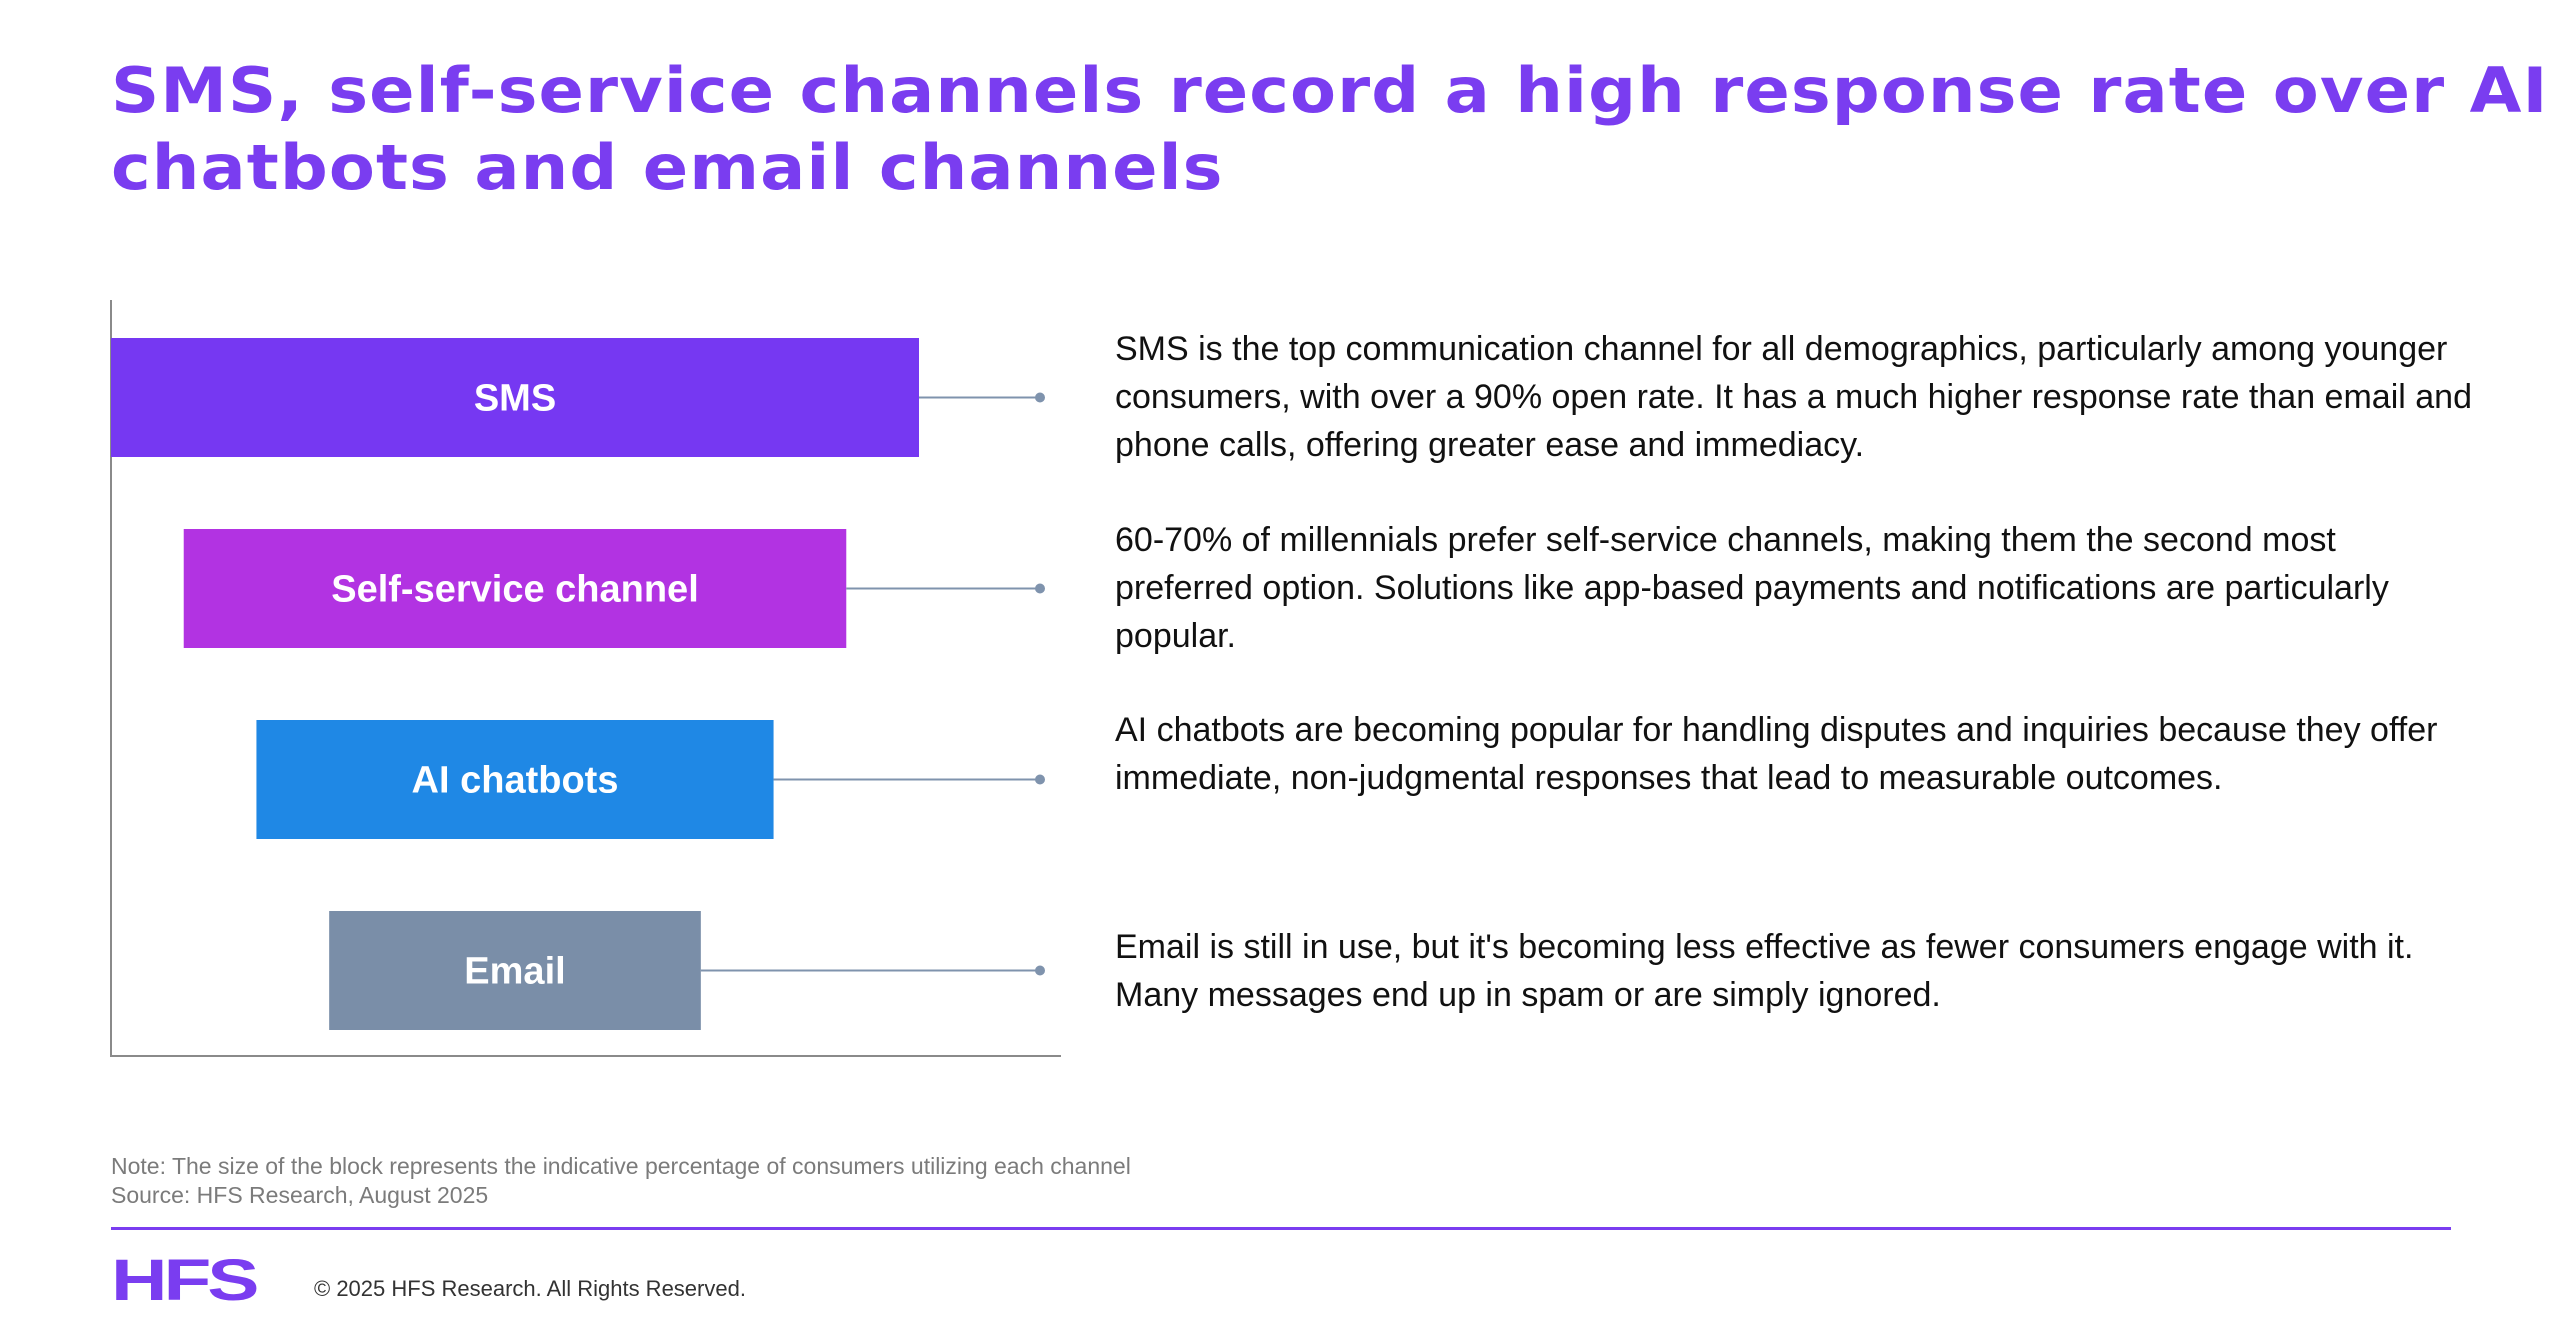 The height and width of the screenshot is (1337, 2560). I want to click on bar-label-self-service-channel: Self-service channel, so click(515, 590).